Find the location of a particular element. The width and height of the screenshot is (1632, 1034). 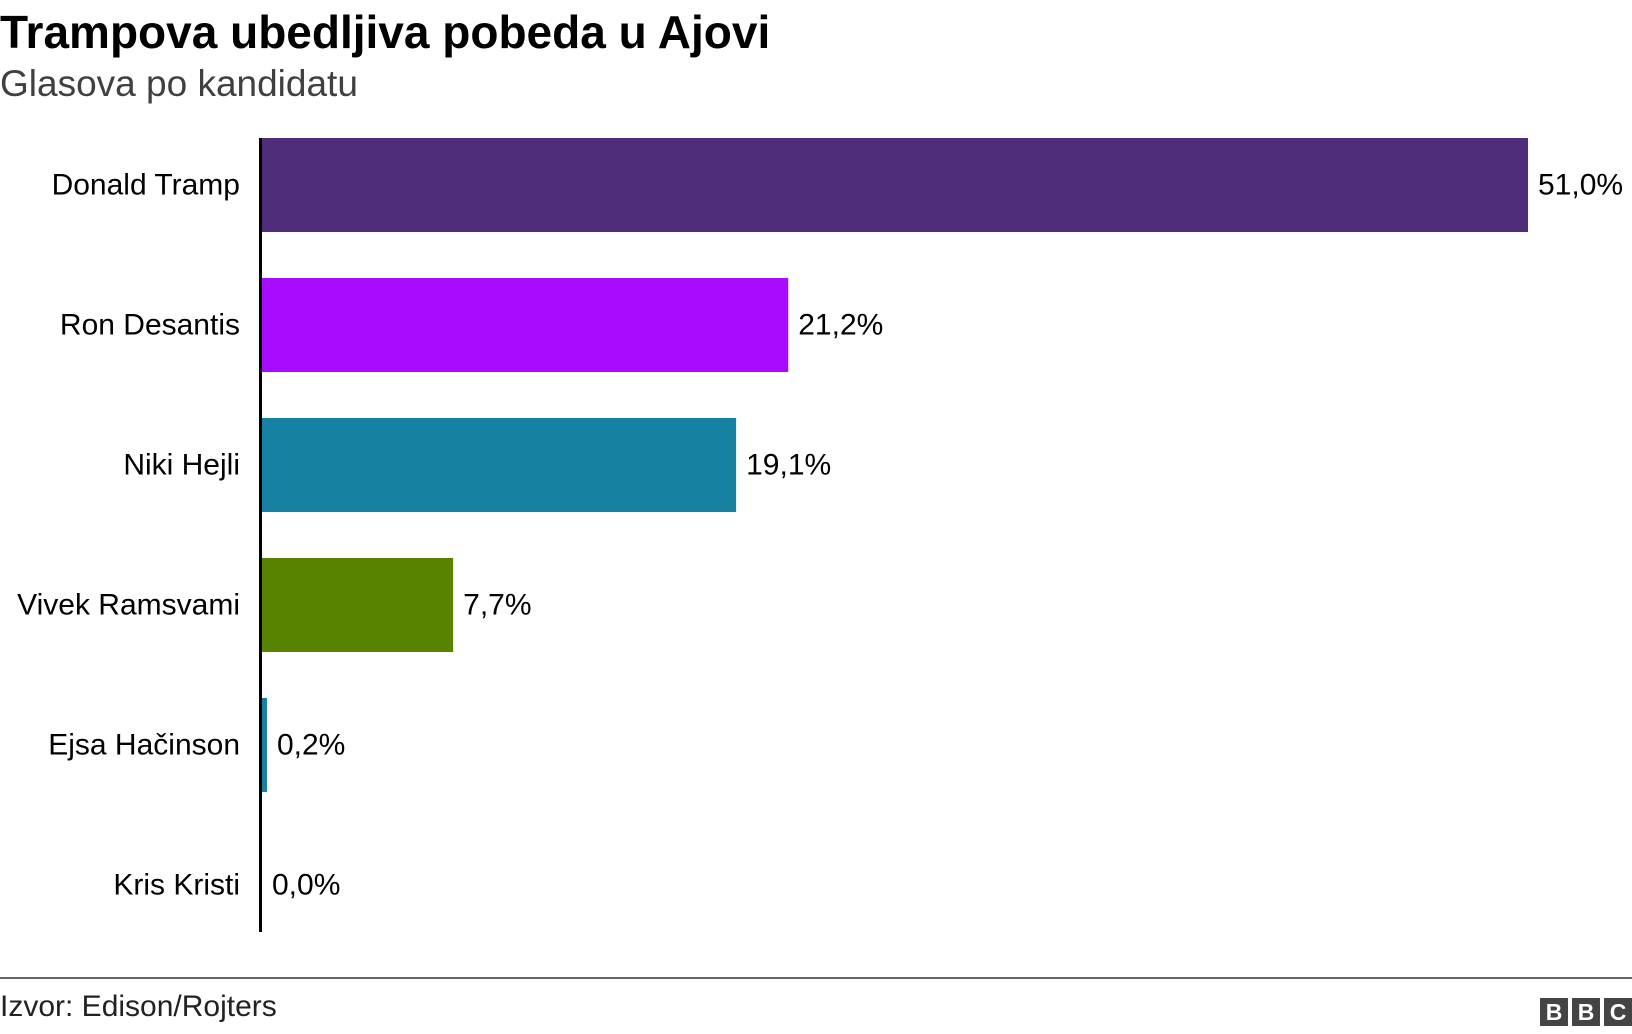

value-label: 19,1% is located at coordinates (788, 465).